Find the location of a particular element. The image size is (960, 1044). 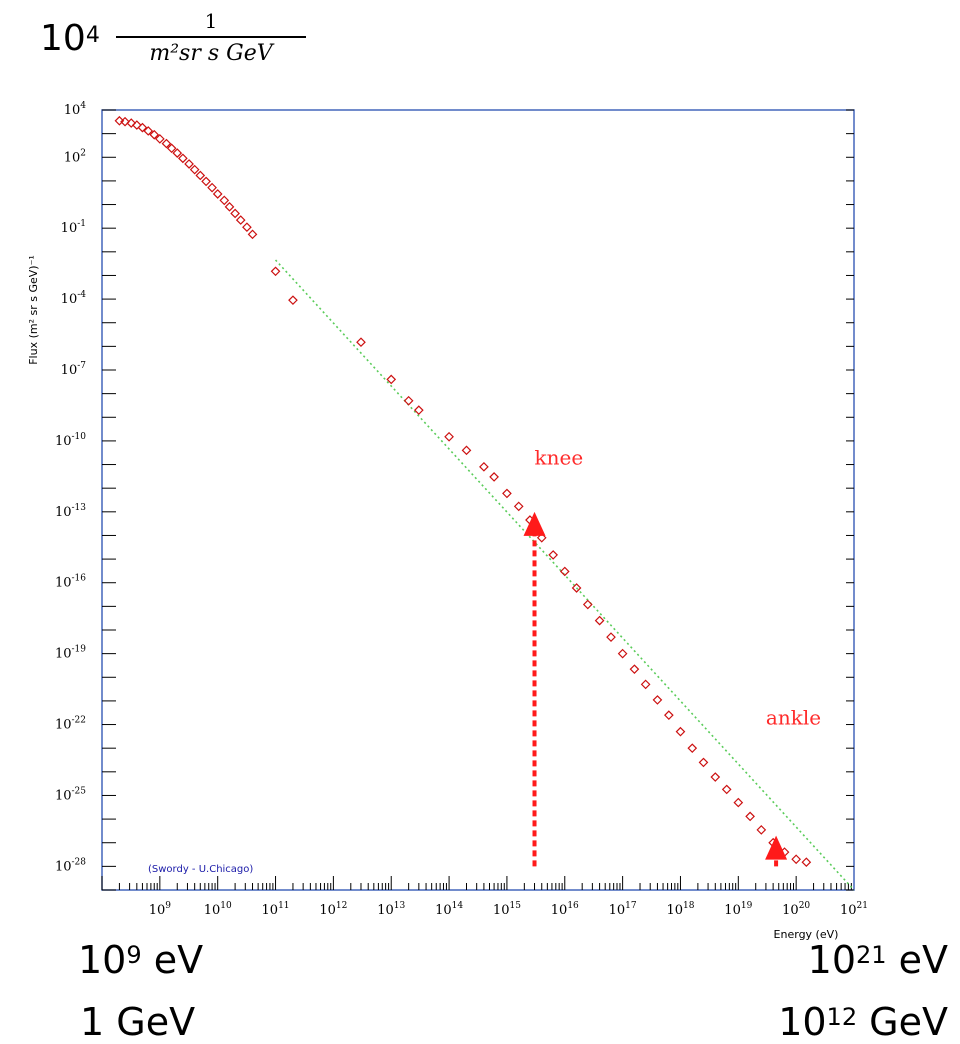

upper-energy-gev: 1012 GeV is located at coordinates (863, 1022).